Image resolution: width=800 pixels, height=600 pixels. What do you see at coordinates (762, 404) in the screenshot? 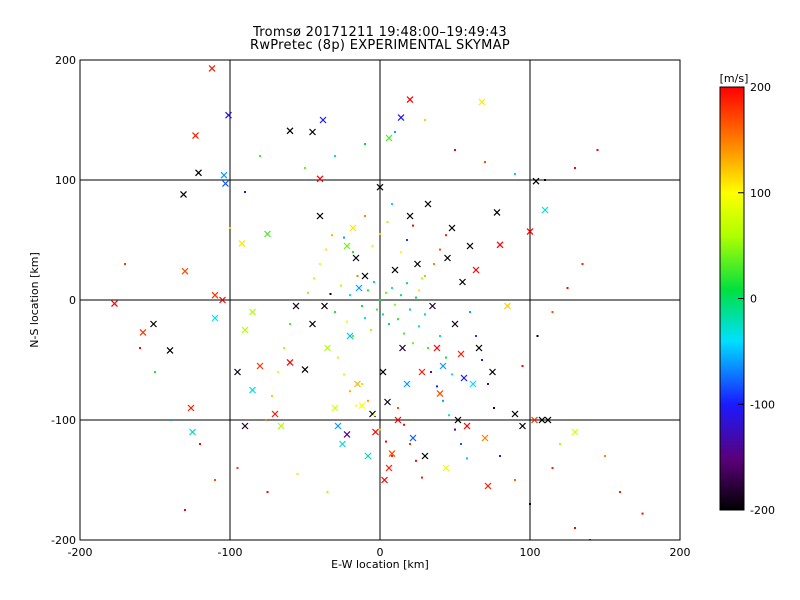
I see `colorbar-tick-label: -100` at bounding box center [762, 404].